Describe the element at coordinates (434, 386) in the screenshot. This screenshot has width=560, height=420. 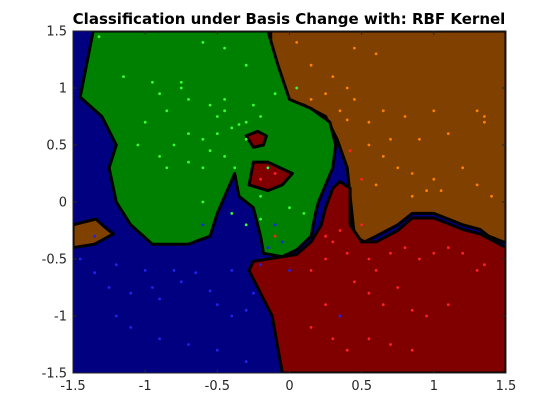
I see `x-tick-label: 1` at that location.